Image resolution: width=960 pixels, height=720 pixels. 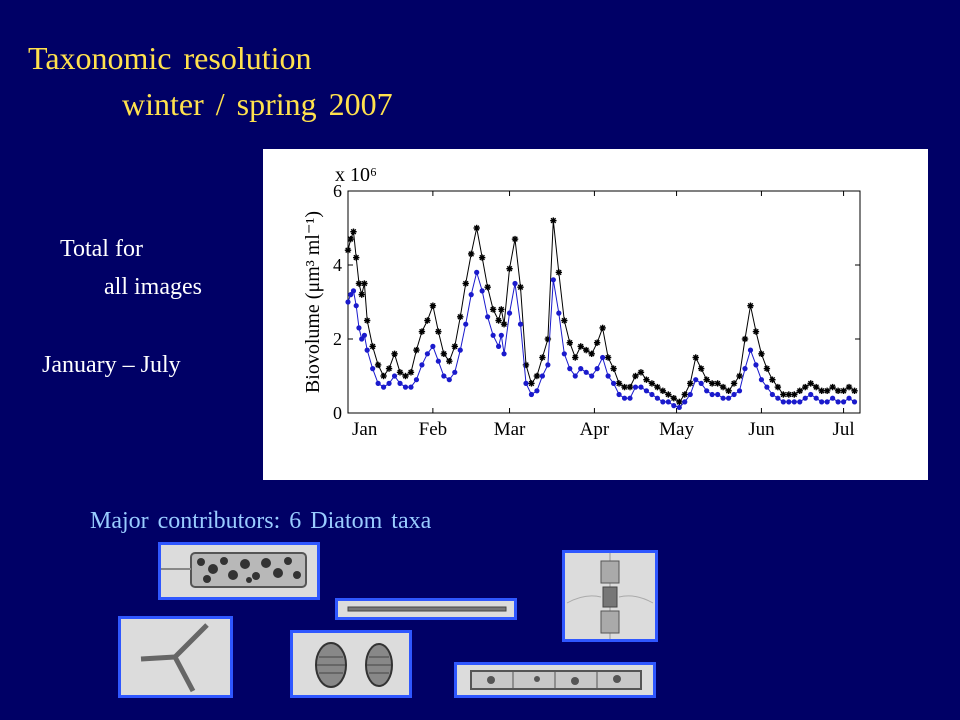 I want to click on x-tick-label: Jul, so click(x=843, y=429).